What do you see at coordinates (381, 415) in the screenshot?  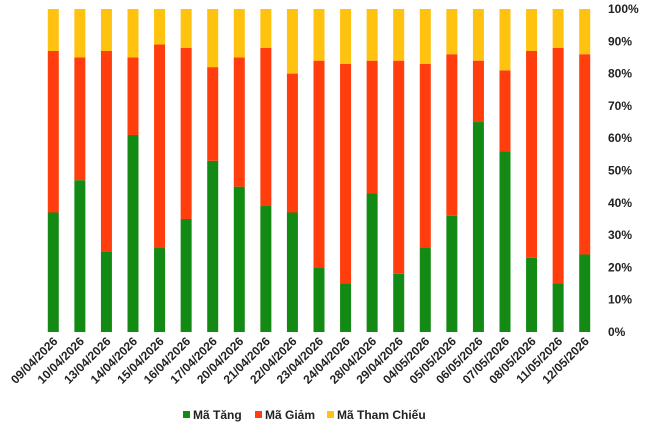 I see `legend-label-2: Mã Tham Chiếu` at bounding box center [381, 415].